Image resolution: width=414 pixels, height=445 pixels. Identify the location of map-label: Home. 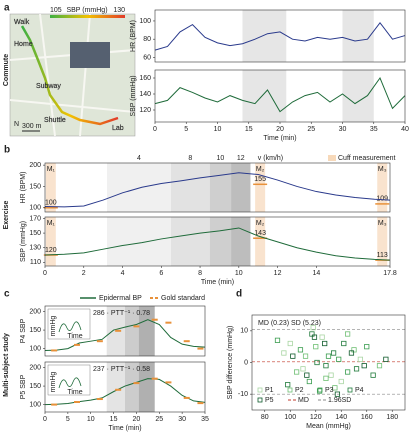
(23, 44).